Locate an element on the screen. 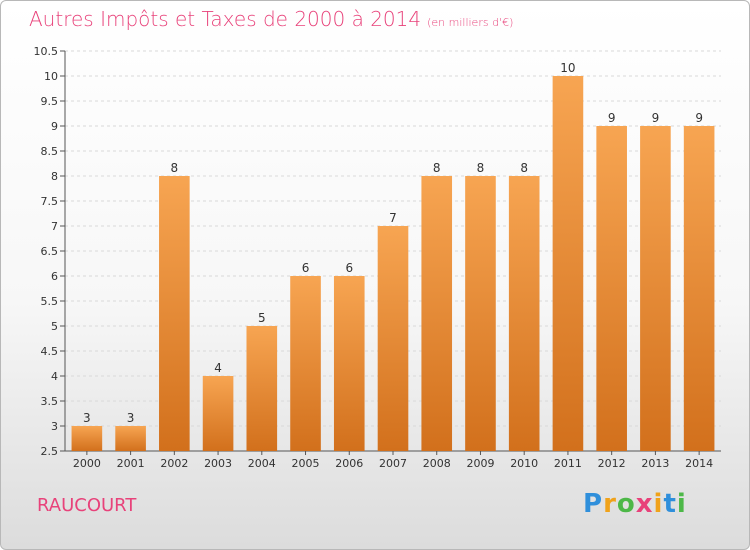 This screenshot has width=750, height=550. x-tick-label: 2003 is located at coordinates (218, 463).